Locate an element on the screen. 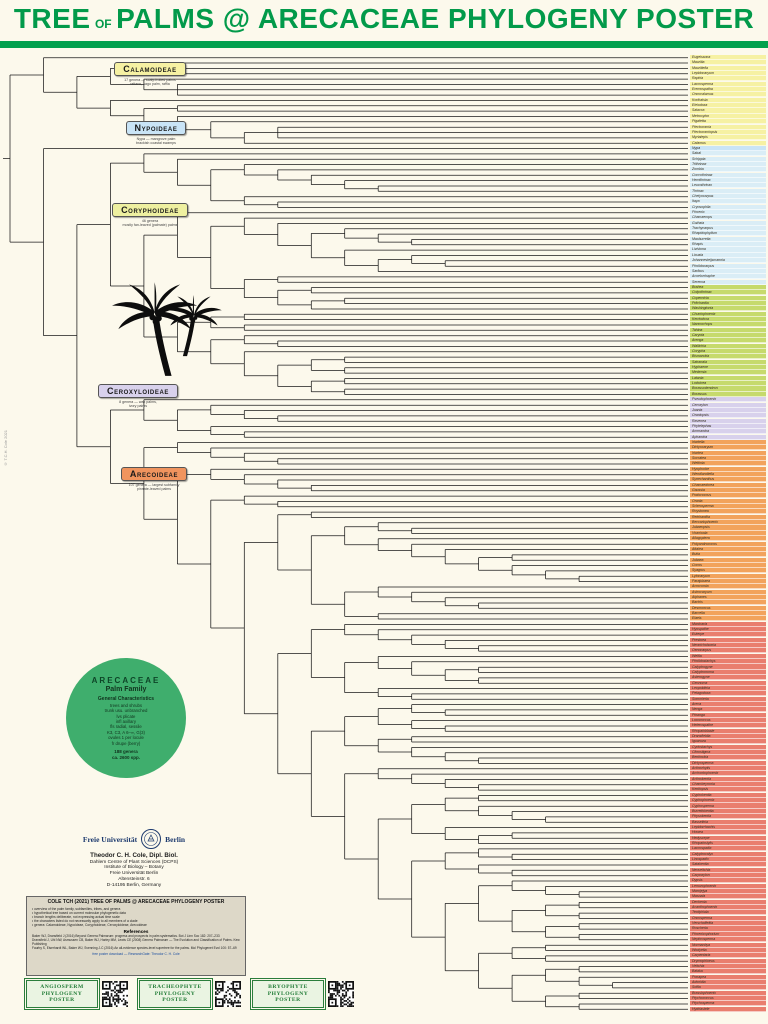 The height and width of the screenshot is (1024, 768). genus-label: Eremospatha is located at coordinates (728, 90).